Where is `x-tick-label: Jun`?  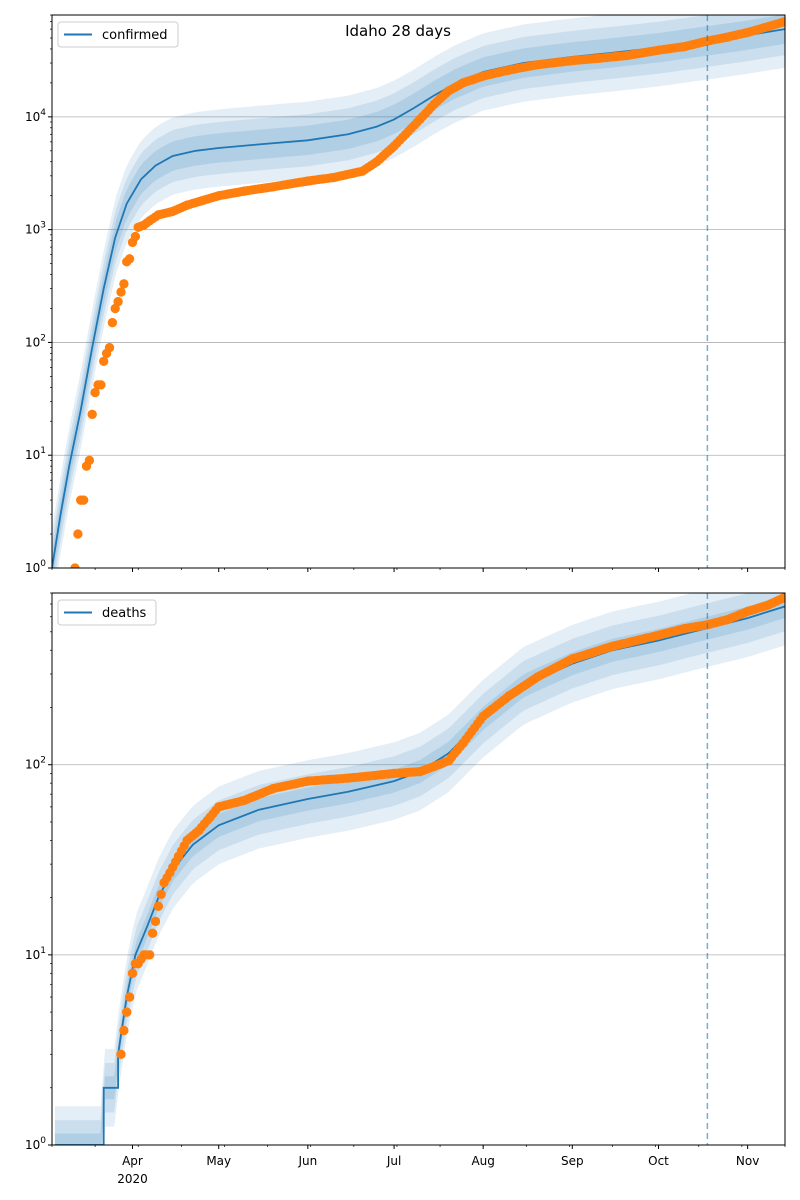
x-tick-label: Jun is located at coordinates (307, 1161).